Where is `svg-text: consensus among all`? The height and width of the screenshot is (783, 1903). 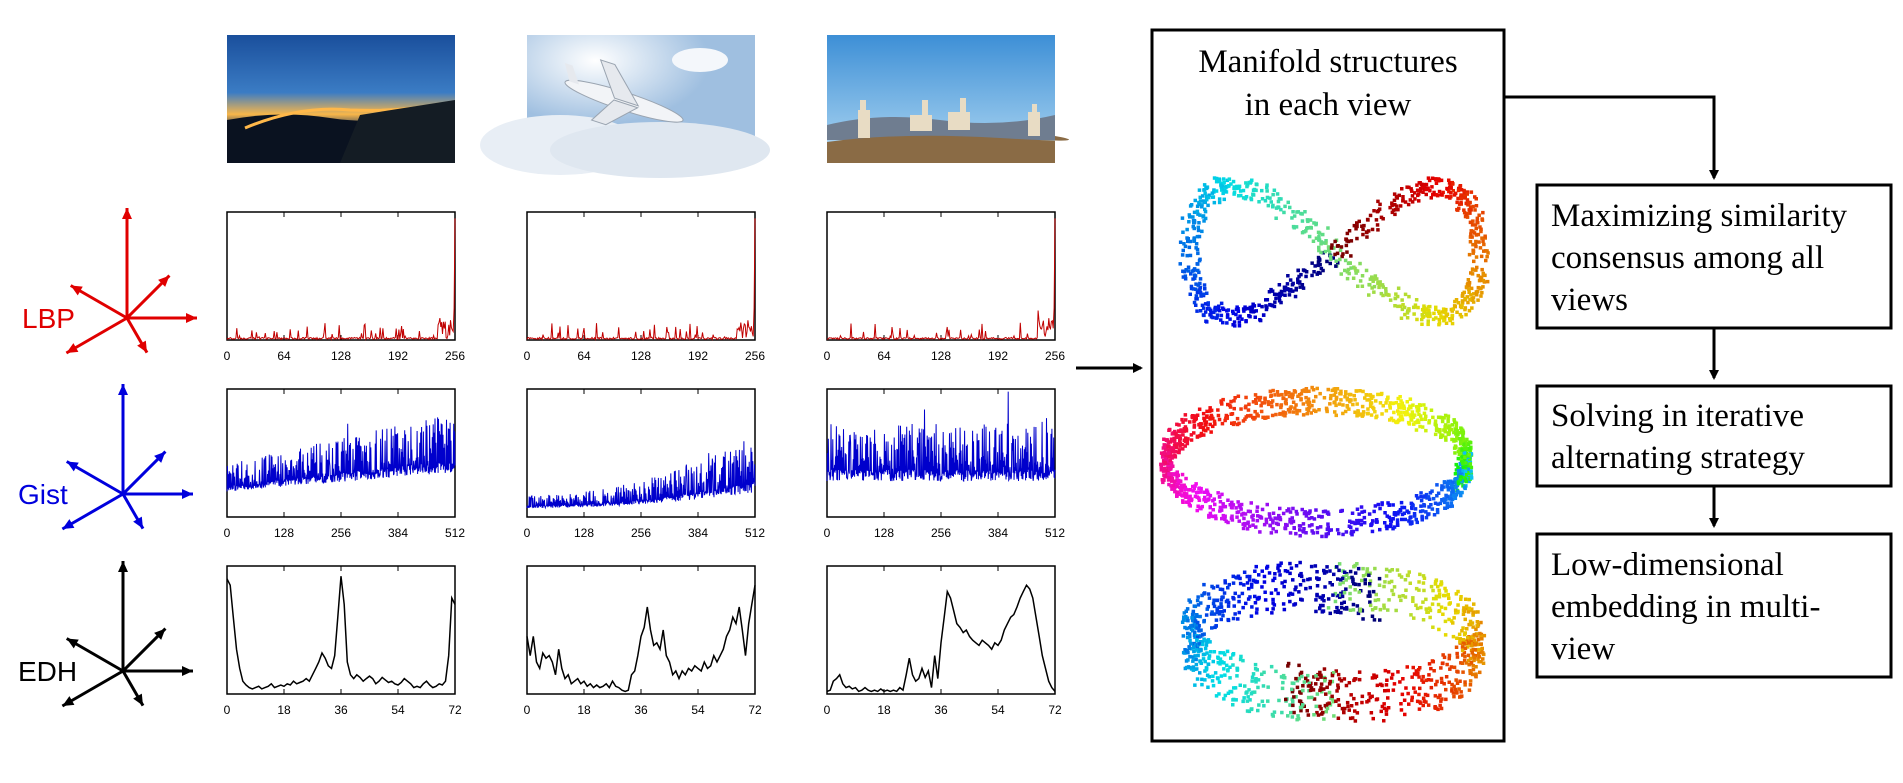 svg-text: consensus among all is located at coordinates (1687, 258).